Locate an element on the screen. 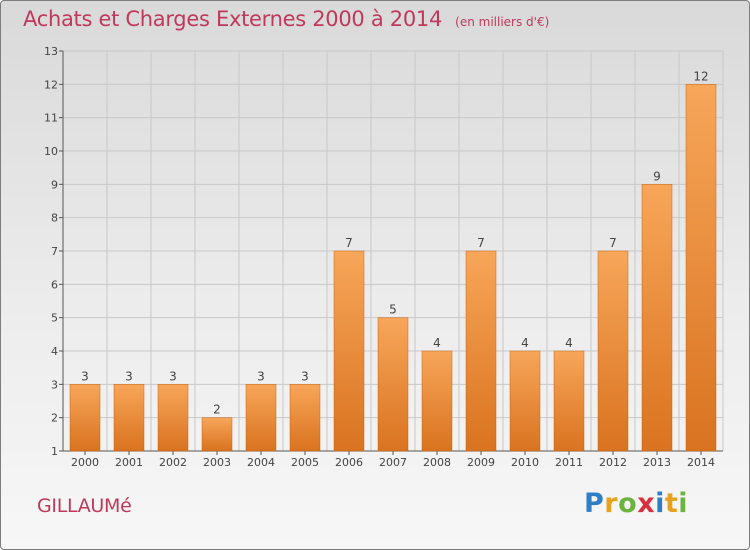  x-tick-label-2014: 2014 is located at coordinates (701, 462).